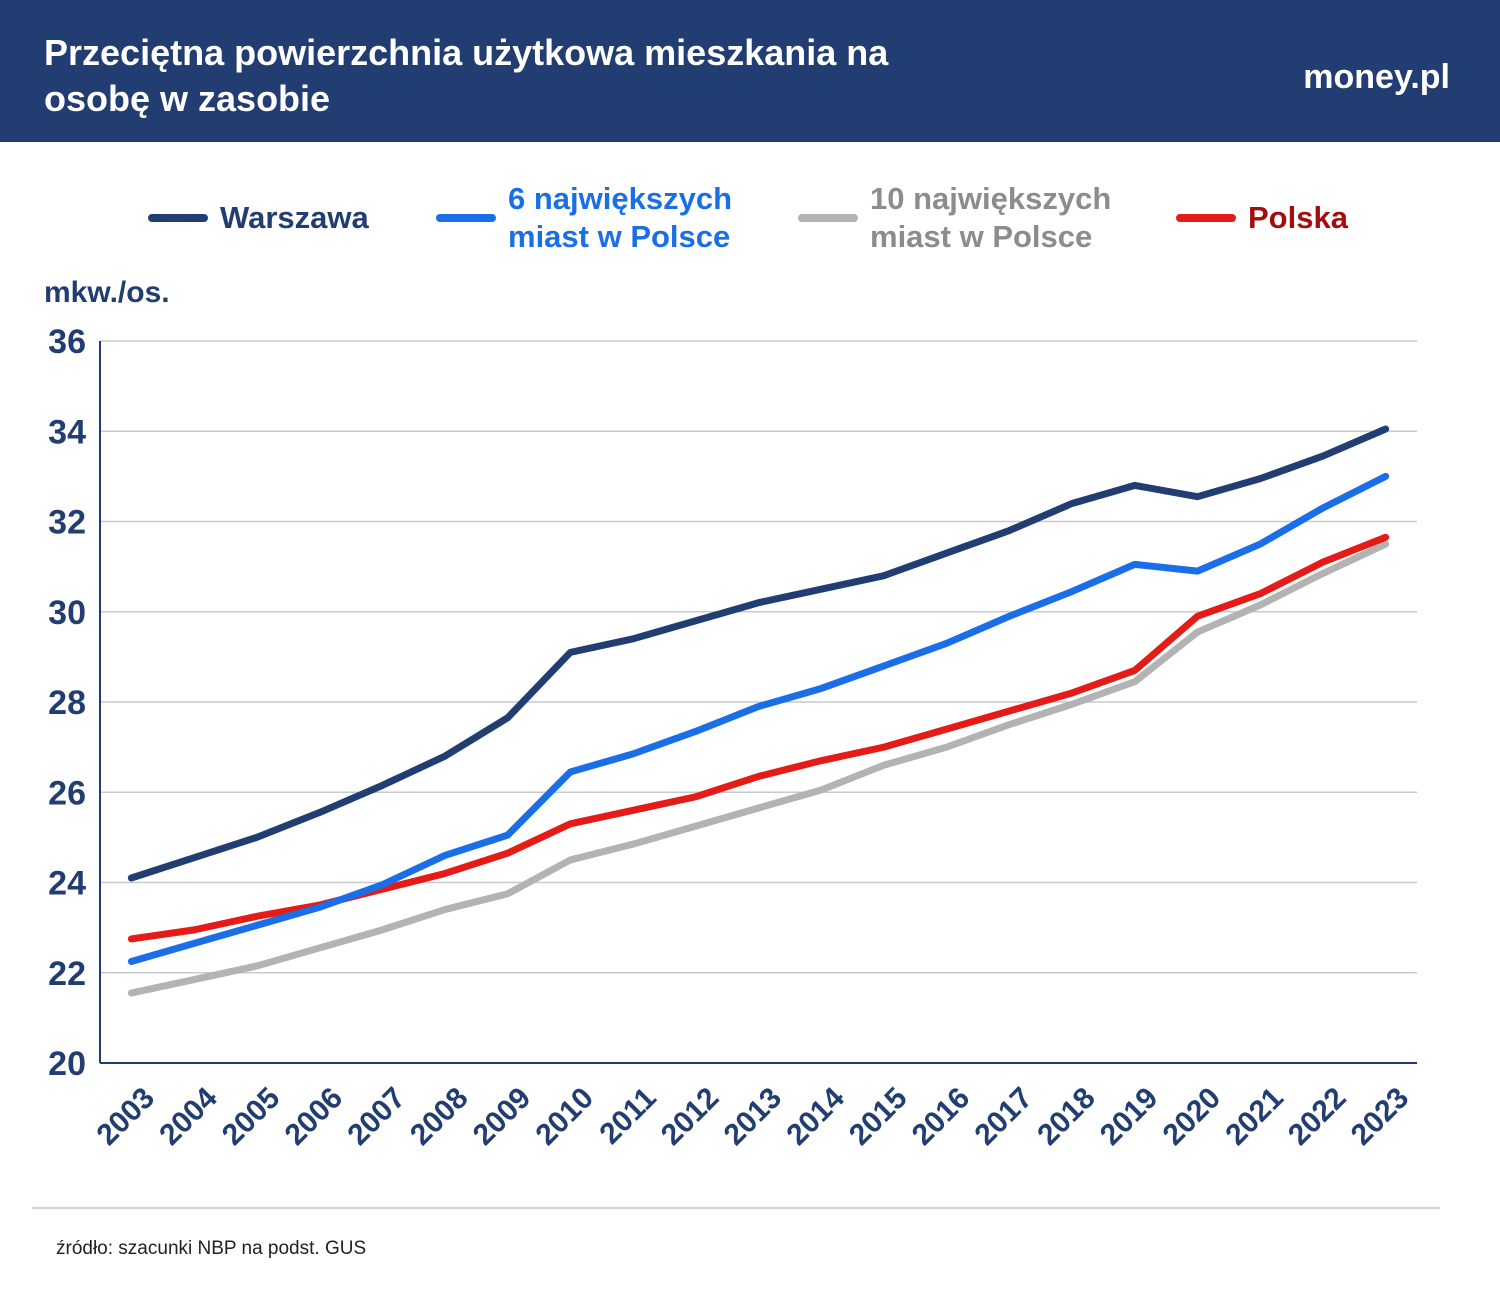  What do you see at coordinates (502, 1116) in the screenshot?
I see `x-tick-label: 2009` at bounding box center [502, 1116].